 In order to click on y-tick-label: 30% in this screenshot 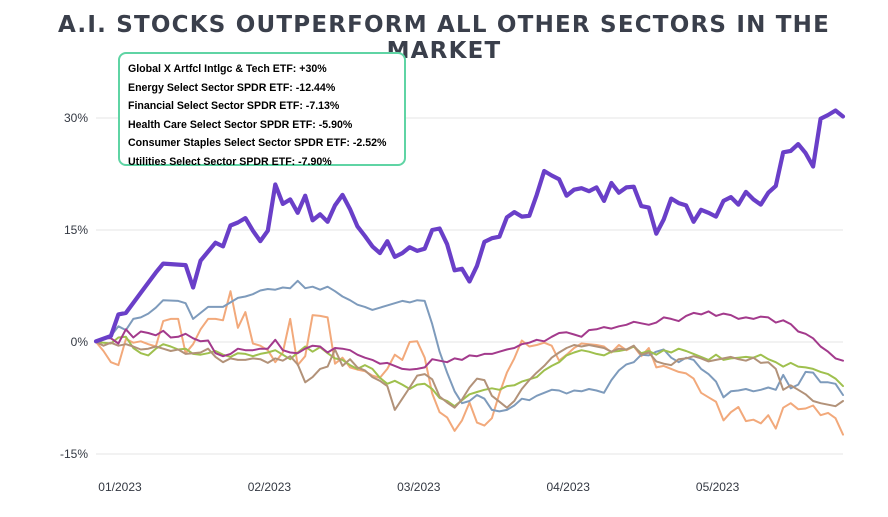, I will do `click(76, 118)`.